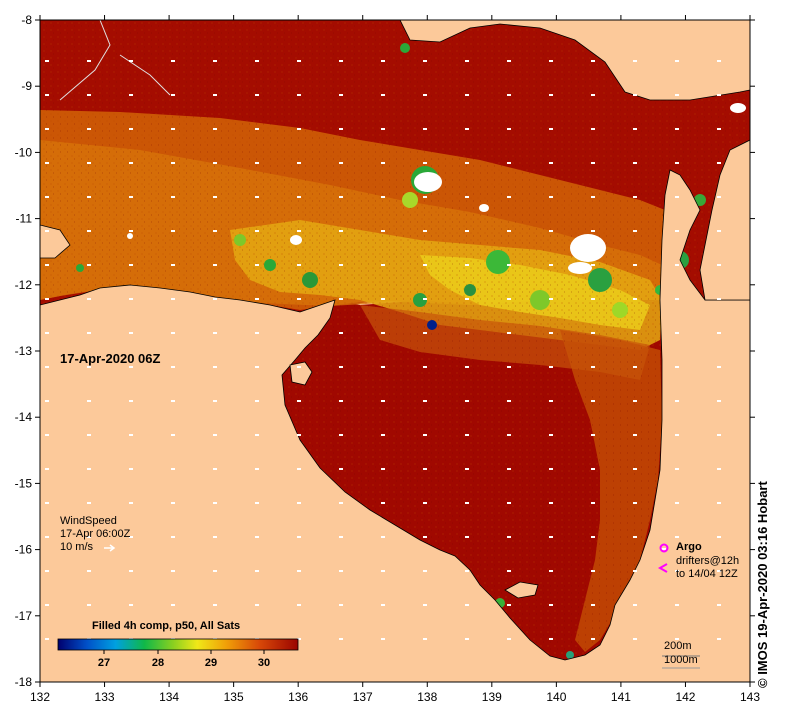 This screenshot has height=716, width=791. I want to click on lat-tick-label: -18, so click(24, 682).